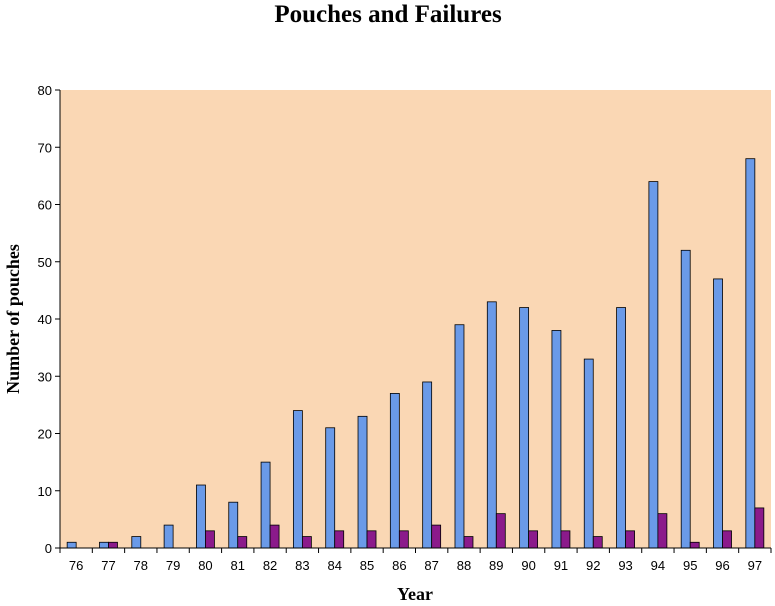 This screenshot has height=606, width=775. Describe the element at coordinates (45, 262) in the screenshot. I see `y-tick-label: 50` at that location.